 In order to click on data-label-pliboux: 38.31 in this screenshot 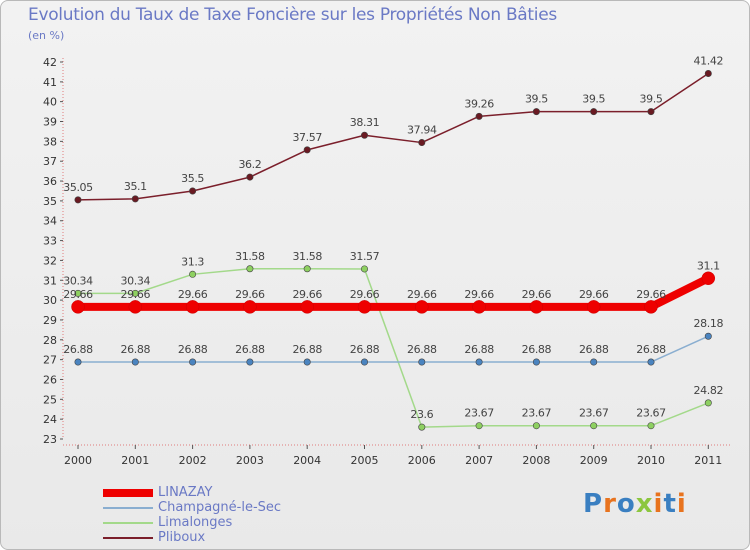, I will do `click(365, 122)`.